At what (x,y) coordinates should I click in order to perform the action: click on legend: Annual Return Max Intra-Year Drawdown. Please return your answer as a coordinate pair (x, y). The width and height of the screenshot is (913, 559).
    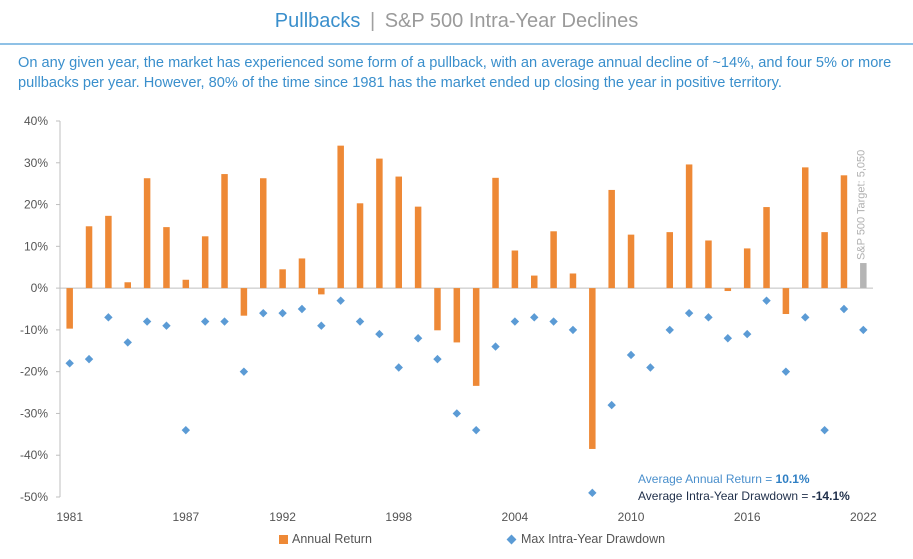
    Looking at the image, I should click on (456, 541).